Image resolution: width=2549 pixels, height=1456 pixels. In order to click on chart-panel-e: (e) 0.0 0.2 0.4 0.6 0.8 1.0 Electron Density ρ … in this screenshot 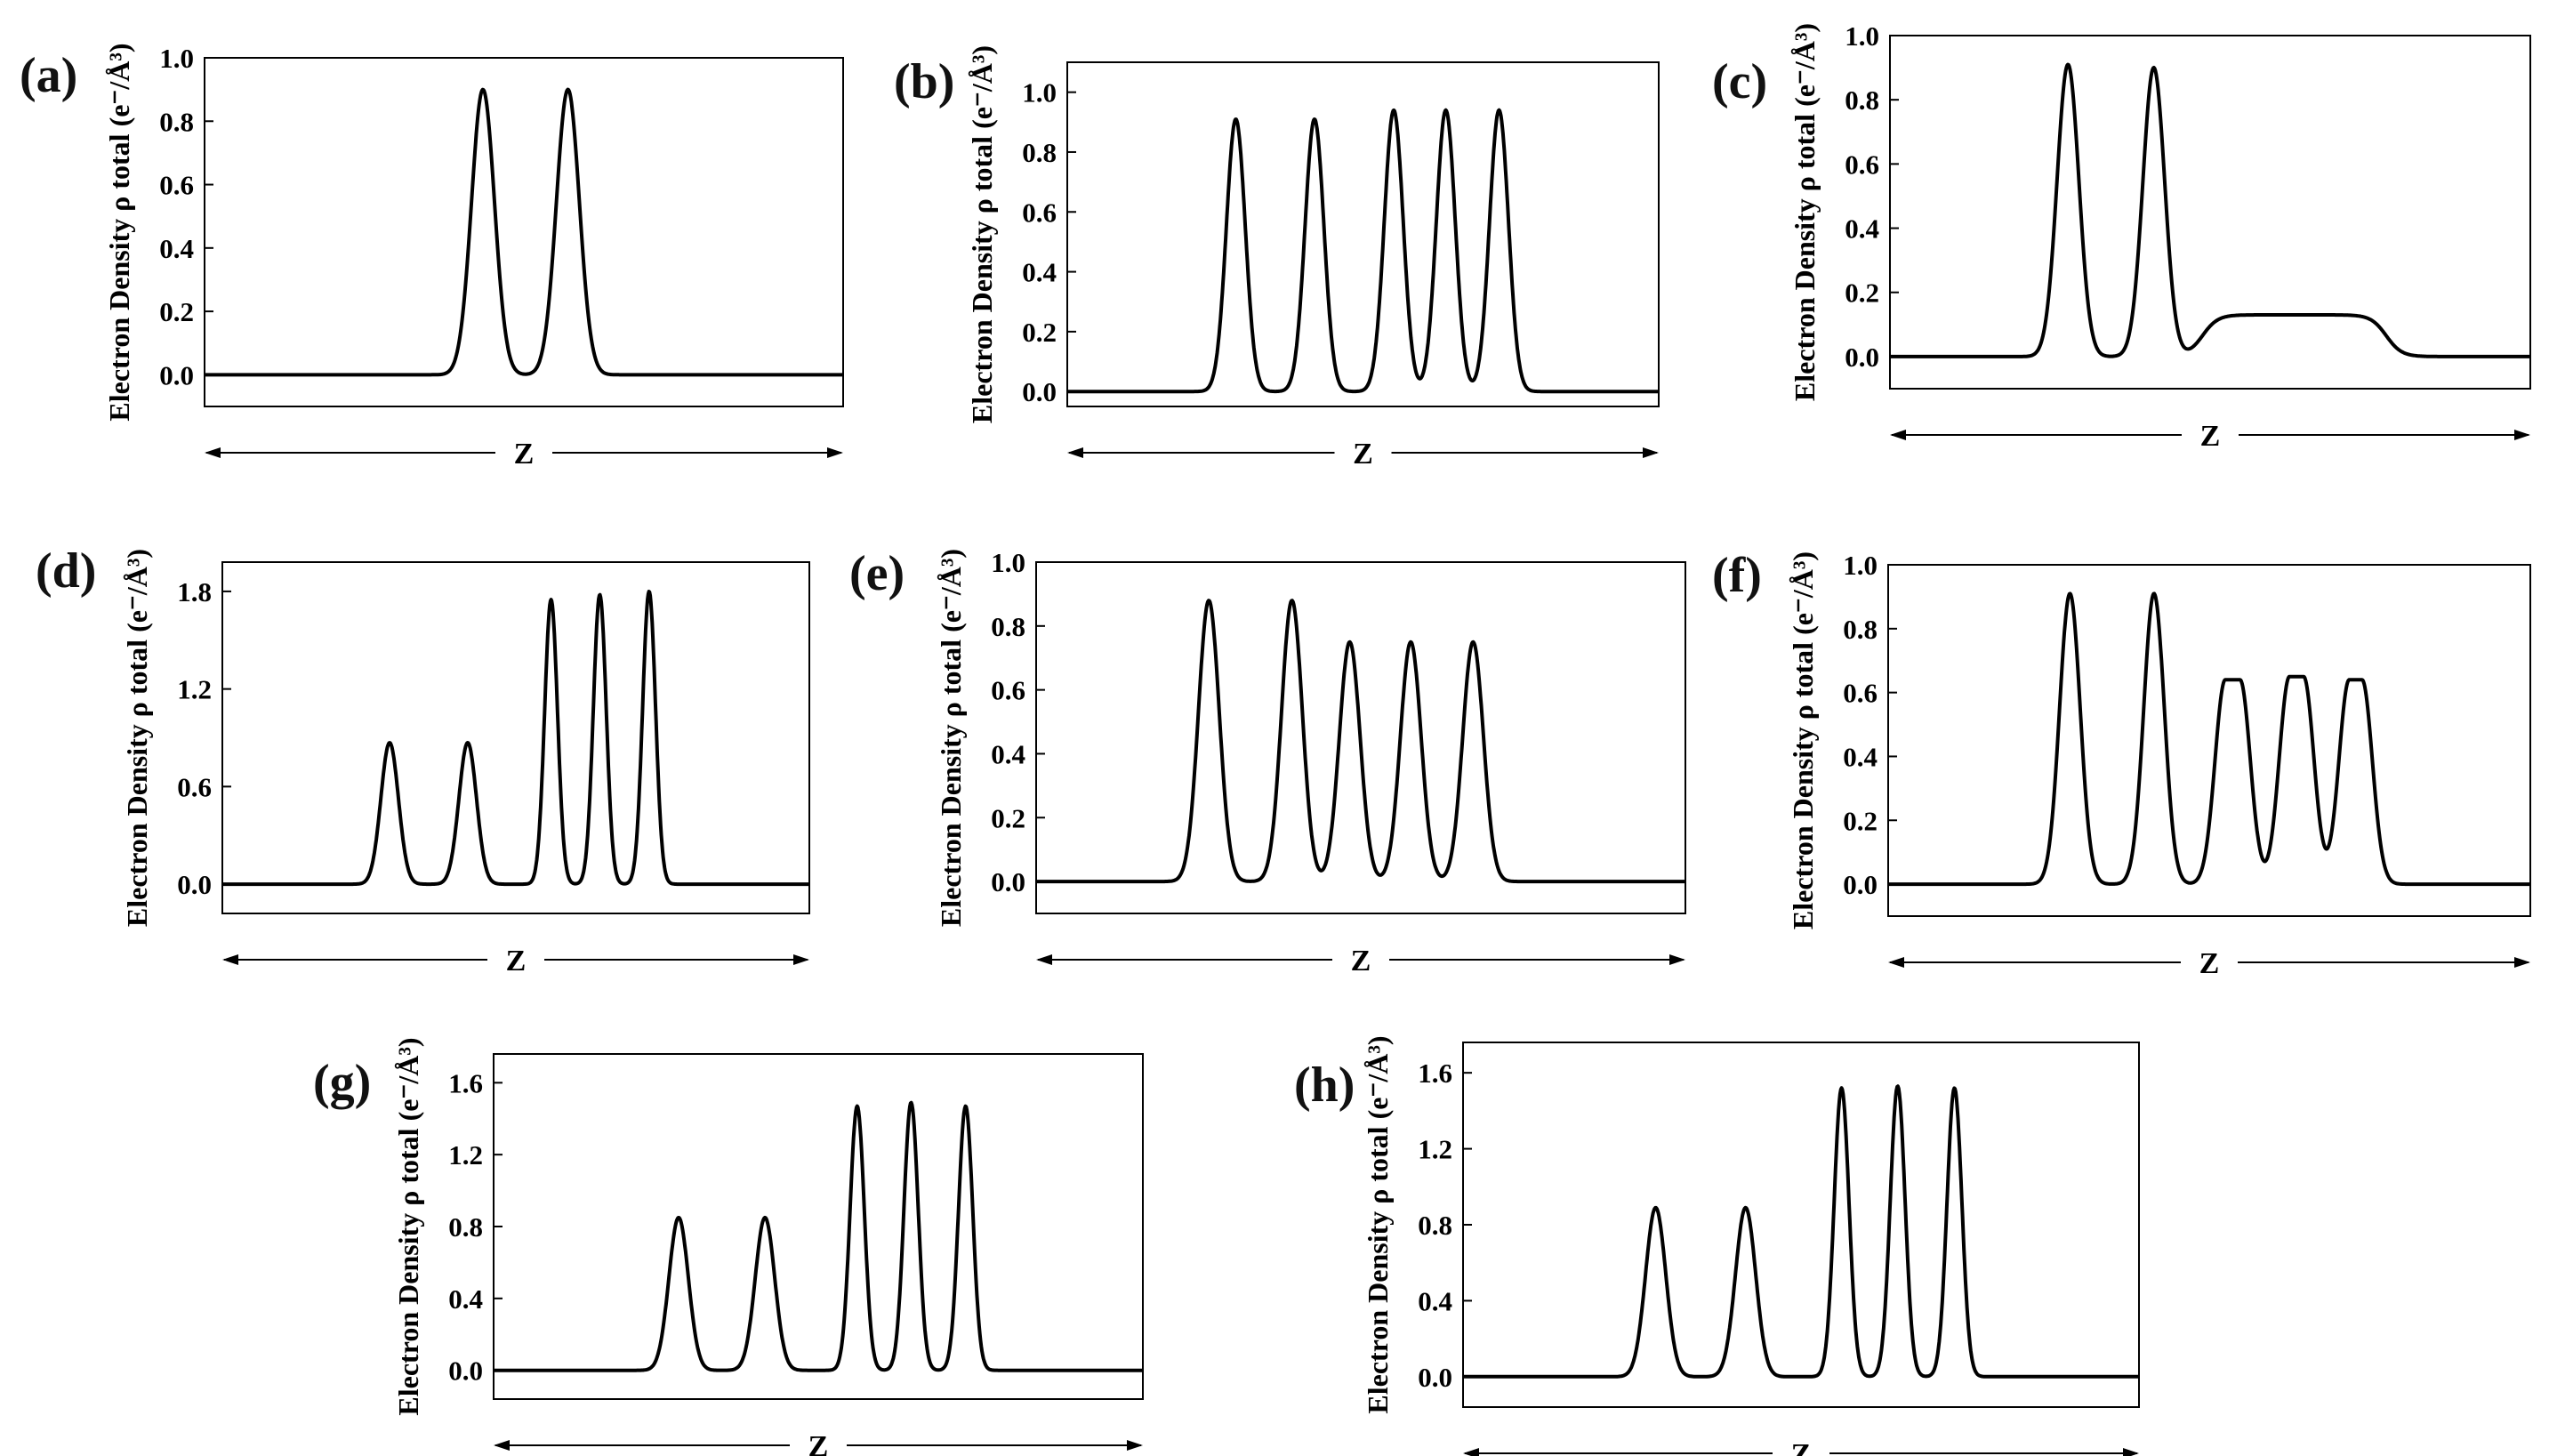, I will do `click(1268, 761)`.